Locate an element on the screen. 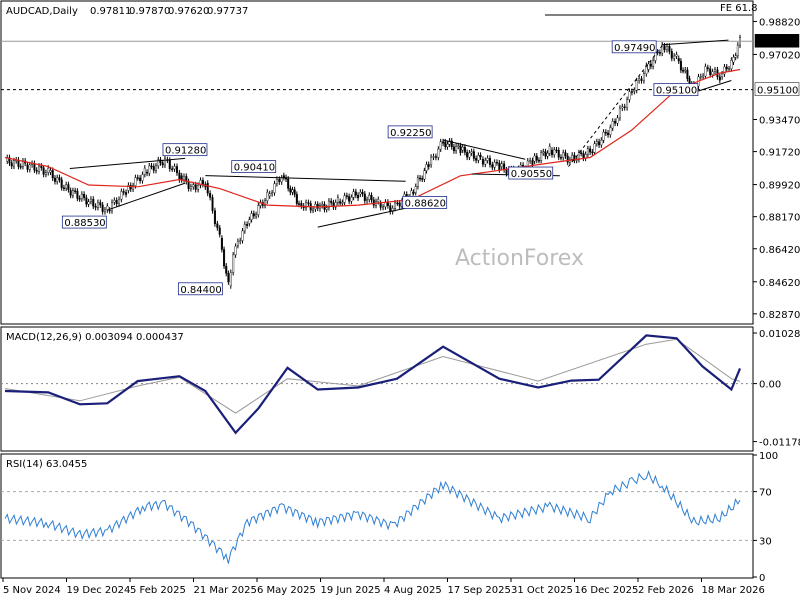  price-tick-label: 0.86420 is located at coordinates (779, 250).